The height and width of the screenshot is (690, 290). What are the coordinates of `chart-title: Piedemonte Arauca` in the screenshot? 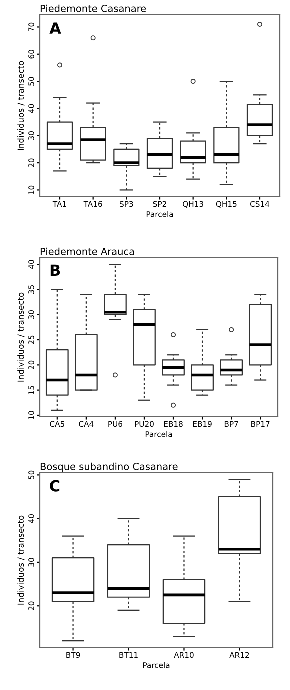 It's located at (87, 252).